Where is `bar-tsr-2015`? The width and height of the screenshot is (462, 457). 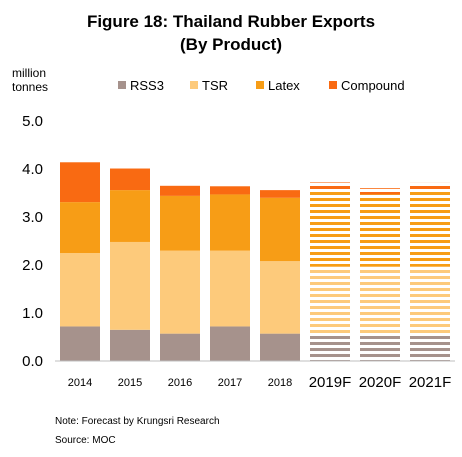 bar-tsr-2015 is located at coordinates (130, 285).